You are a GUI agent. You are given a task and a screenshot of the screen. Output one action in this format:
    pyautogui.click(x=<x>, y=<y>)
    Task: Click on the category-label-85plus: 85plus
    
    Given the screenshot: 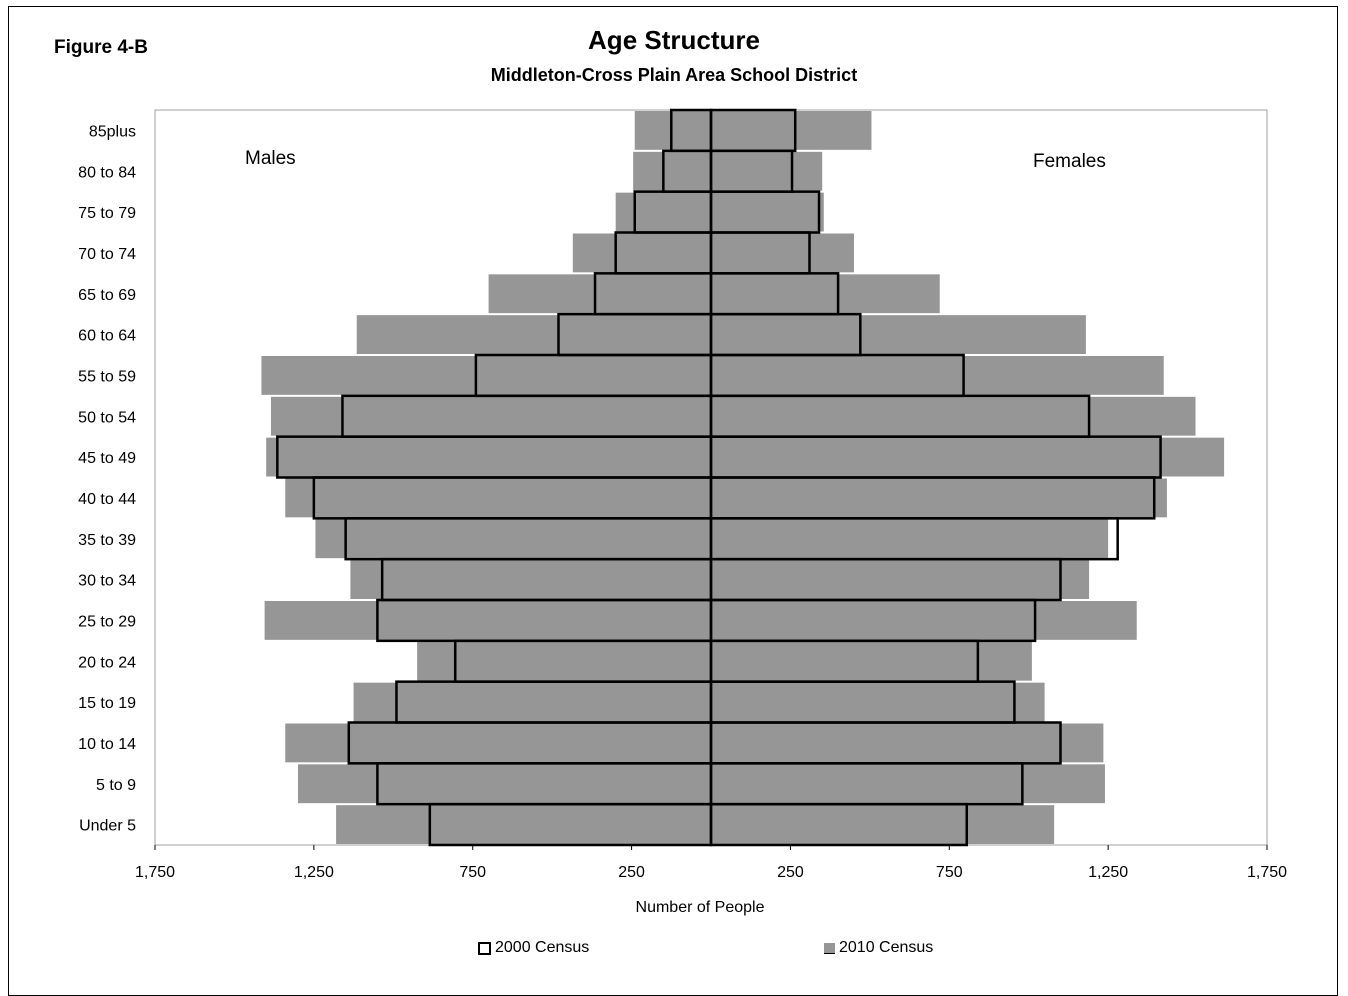 What is the action you would take?
    pyautogui.click(x=112, y=131)
    